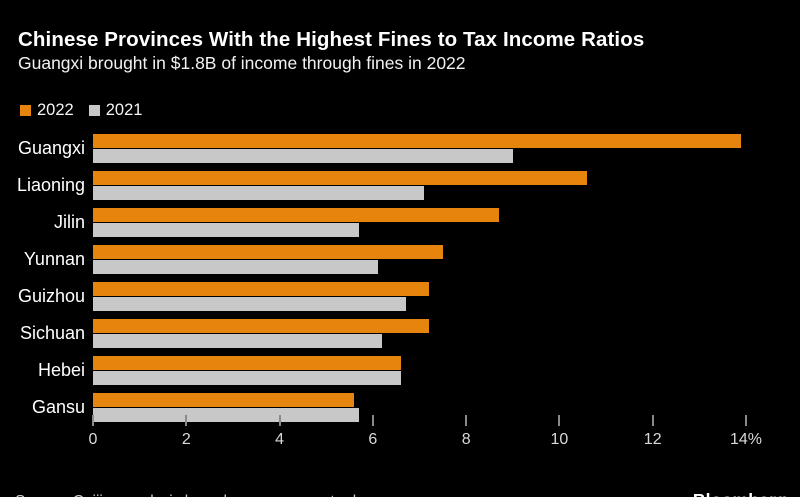  Describe the element at coordinates (280, 439) in the screenshot. I see `x-axis-tick-label: 4` at that location.